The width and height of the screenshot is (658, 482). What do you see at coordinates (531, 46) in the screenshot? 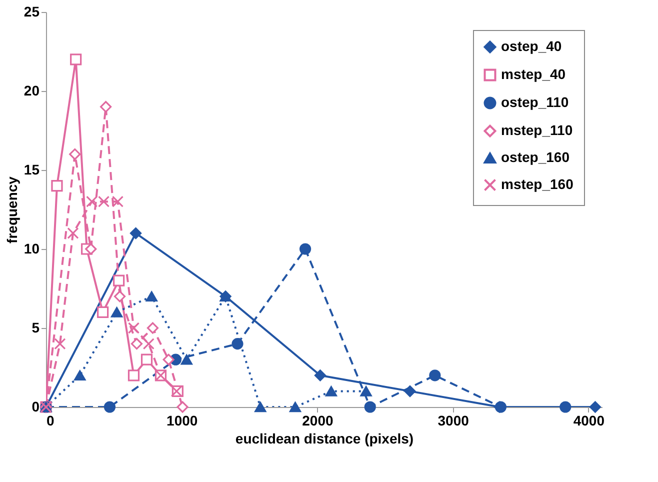
I see `legend-label: ostep_40` at bounding box center [531, 46].